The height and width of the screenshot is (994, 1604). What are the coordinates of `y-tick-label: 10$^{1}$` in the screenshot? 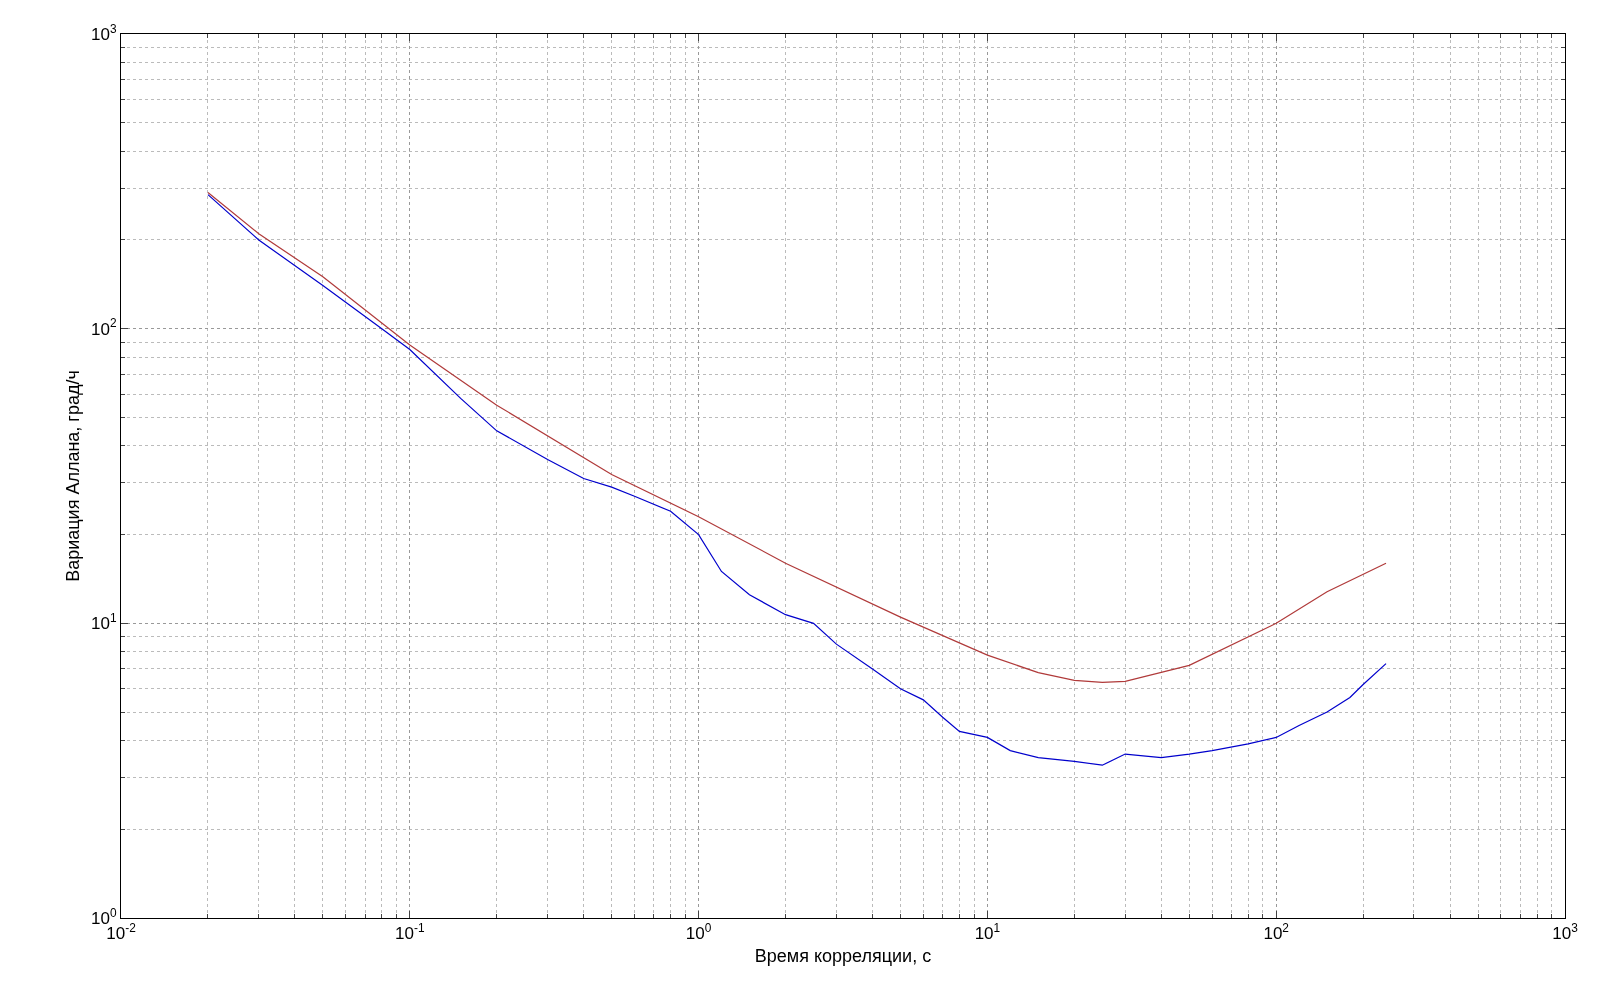 It's located at (104, 622).